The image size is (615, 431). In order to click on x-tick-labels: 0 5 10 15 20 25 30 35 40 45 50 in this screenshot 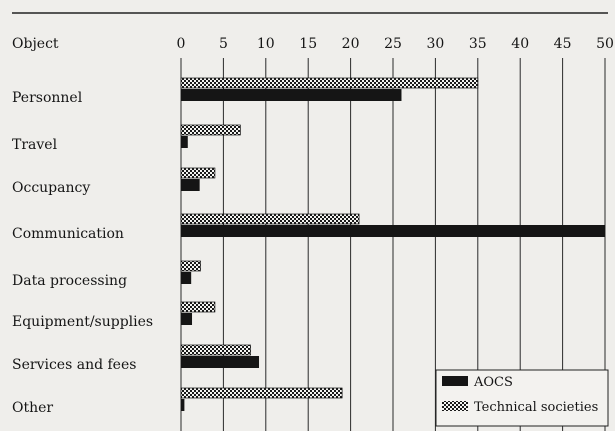, I will do `click(395, 44)`.